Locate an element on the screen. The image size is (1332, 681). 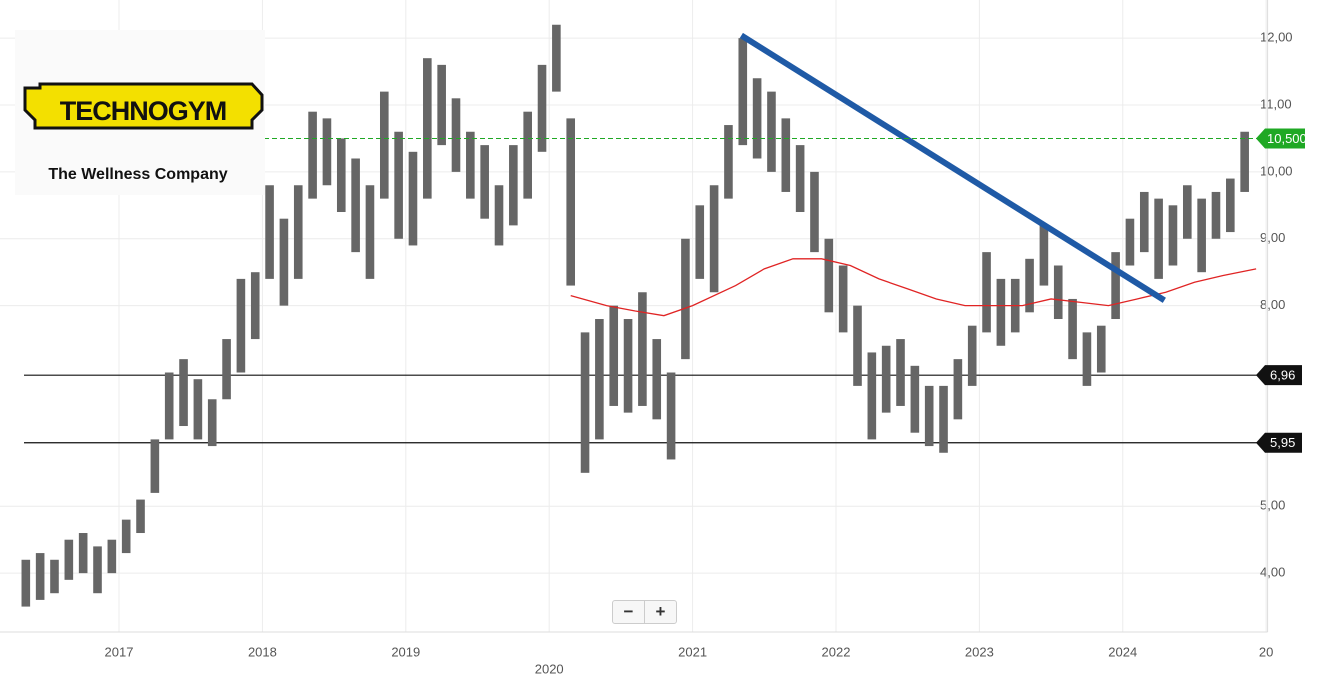
x-tick-label: 2023 is located at coordinates (979, 651).